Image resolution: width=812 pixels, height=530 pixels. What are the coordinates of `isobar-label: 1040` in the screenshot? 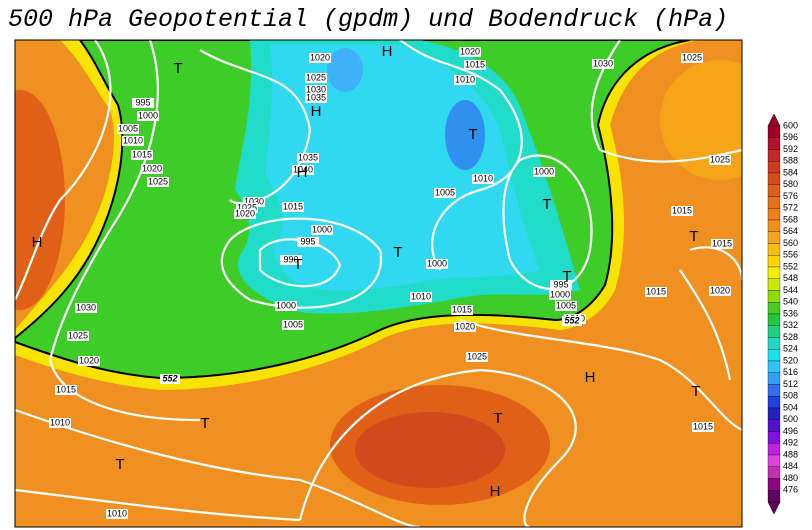 It's located at (303, 169).